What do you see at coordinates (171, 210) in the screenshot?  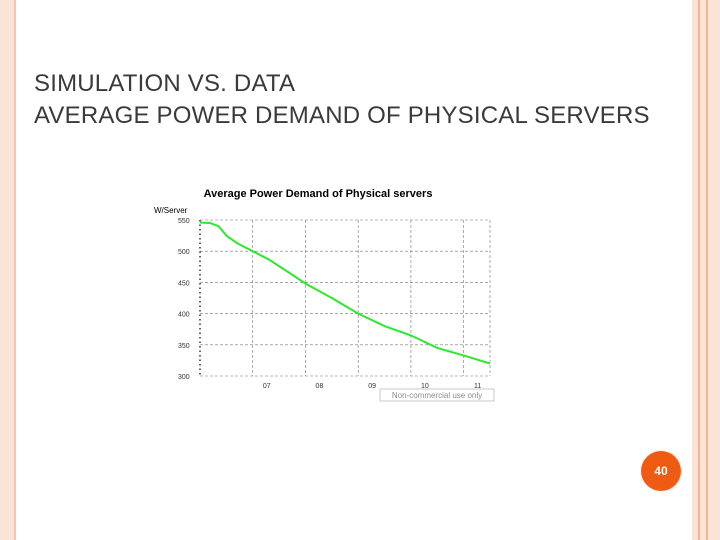 I see `y-axis-label: W/Server` at bounding box center [171, 210].